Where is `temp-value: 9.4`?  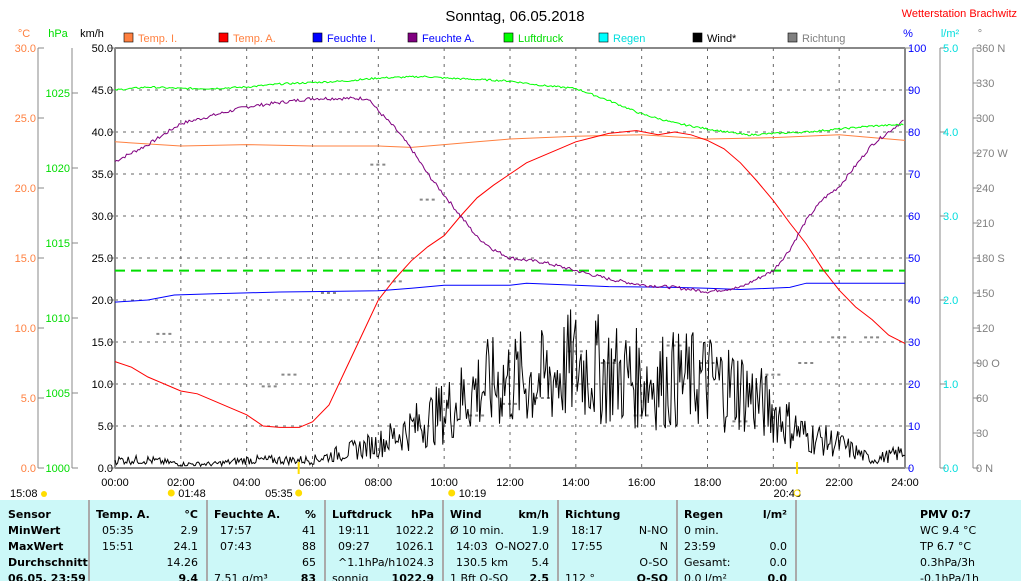
temp-value: 9.4 is located at coordinates (188, 576).